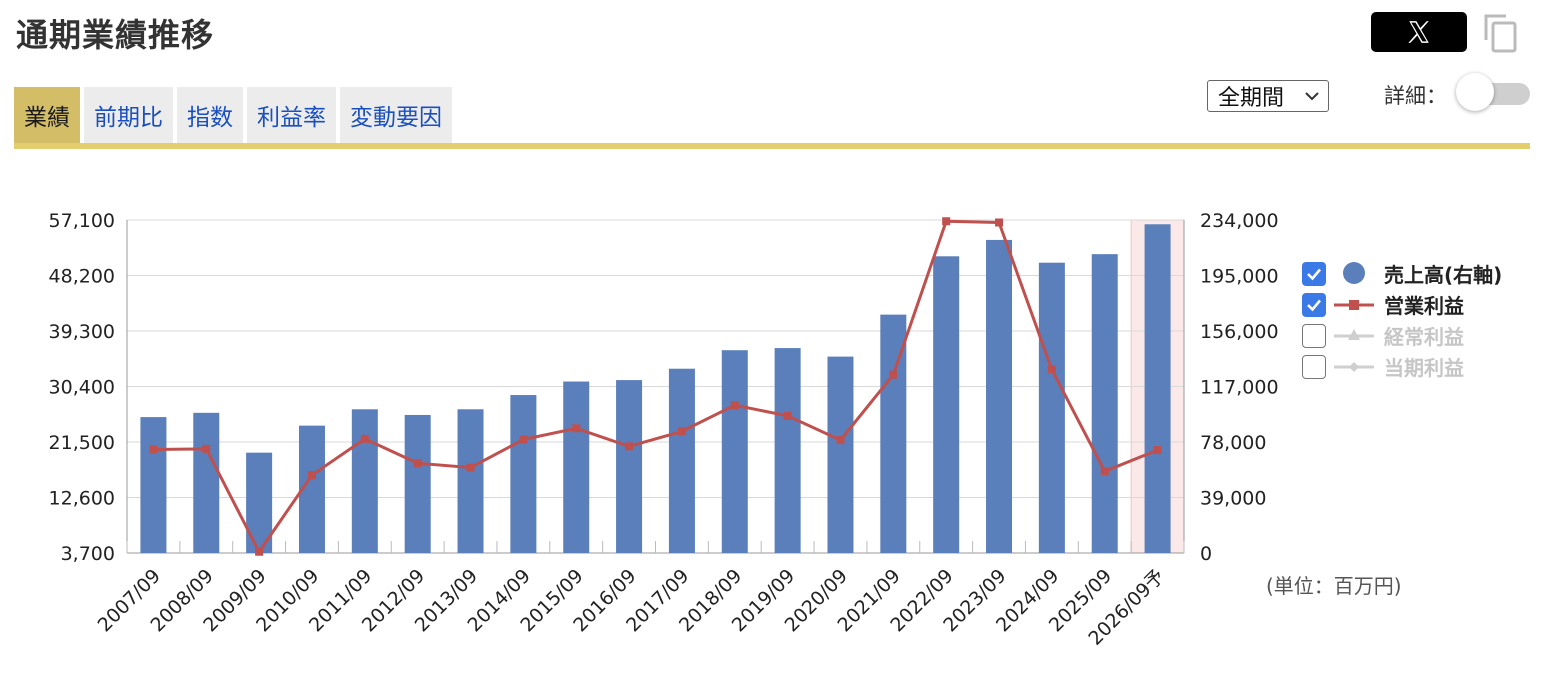  What do you see at coordinates (1443, 275) in the screenshot?
I see `legend-label: 売上高(右軸)` at bounding box center [1443, 275].